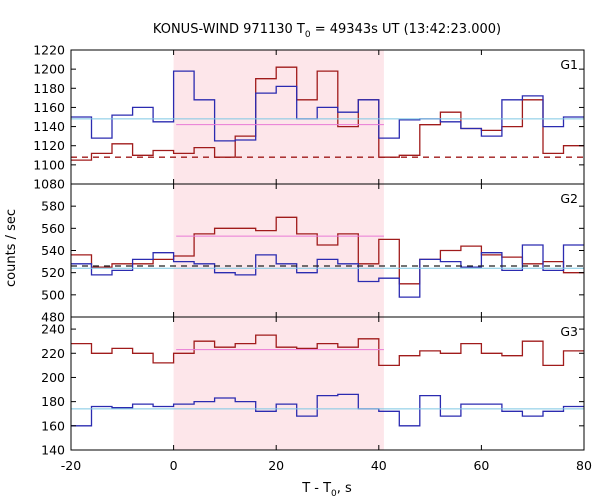 Image resolution: width=600 pixels, height=500 pixels. What do you see at coordinates (327, 106) in the screenshot?
I see `series-blue-g1` at bounding box center [327, 106].